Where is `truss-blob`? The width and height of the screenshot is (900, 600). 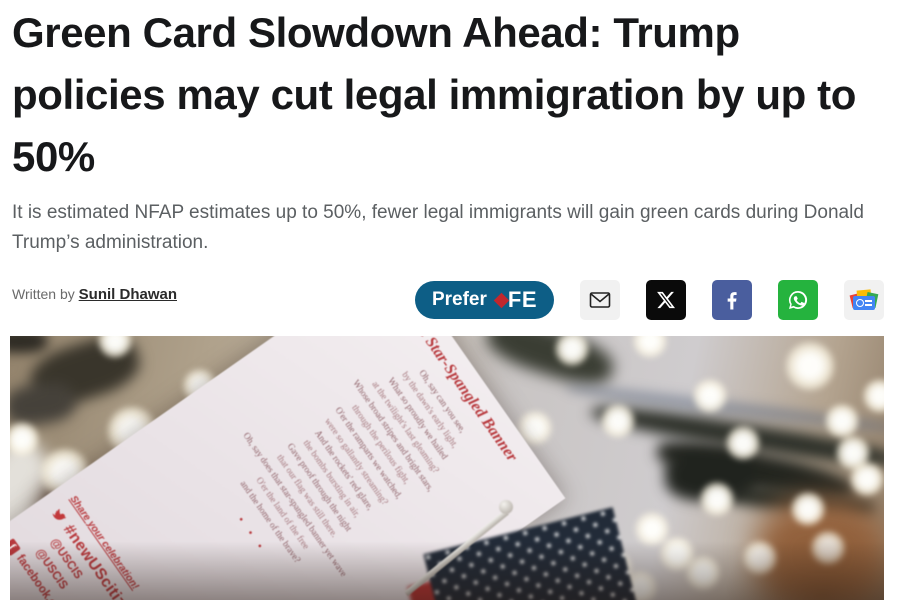
truss-blob is located at coordinates (550, 365).